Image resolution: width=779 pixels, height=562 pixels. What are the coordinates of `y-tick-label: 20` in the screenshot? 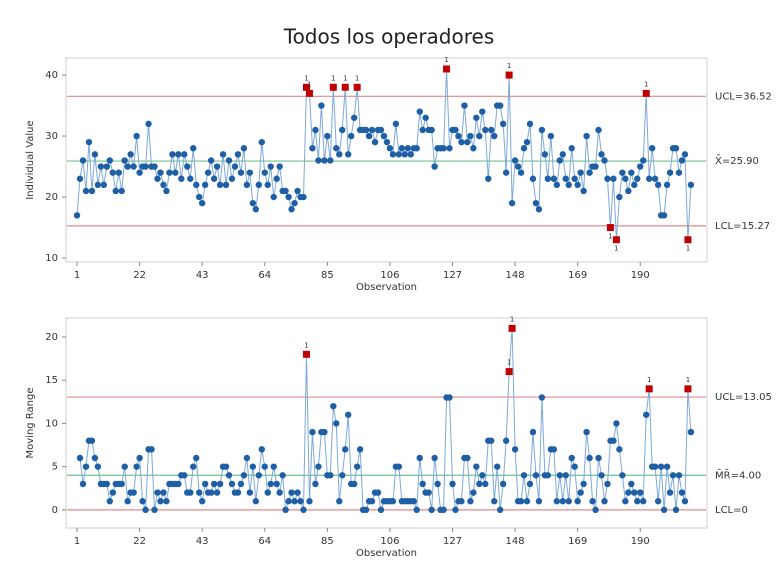 It's located at (51, 337).